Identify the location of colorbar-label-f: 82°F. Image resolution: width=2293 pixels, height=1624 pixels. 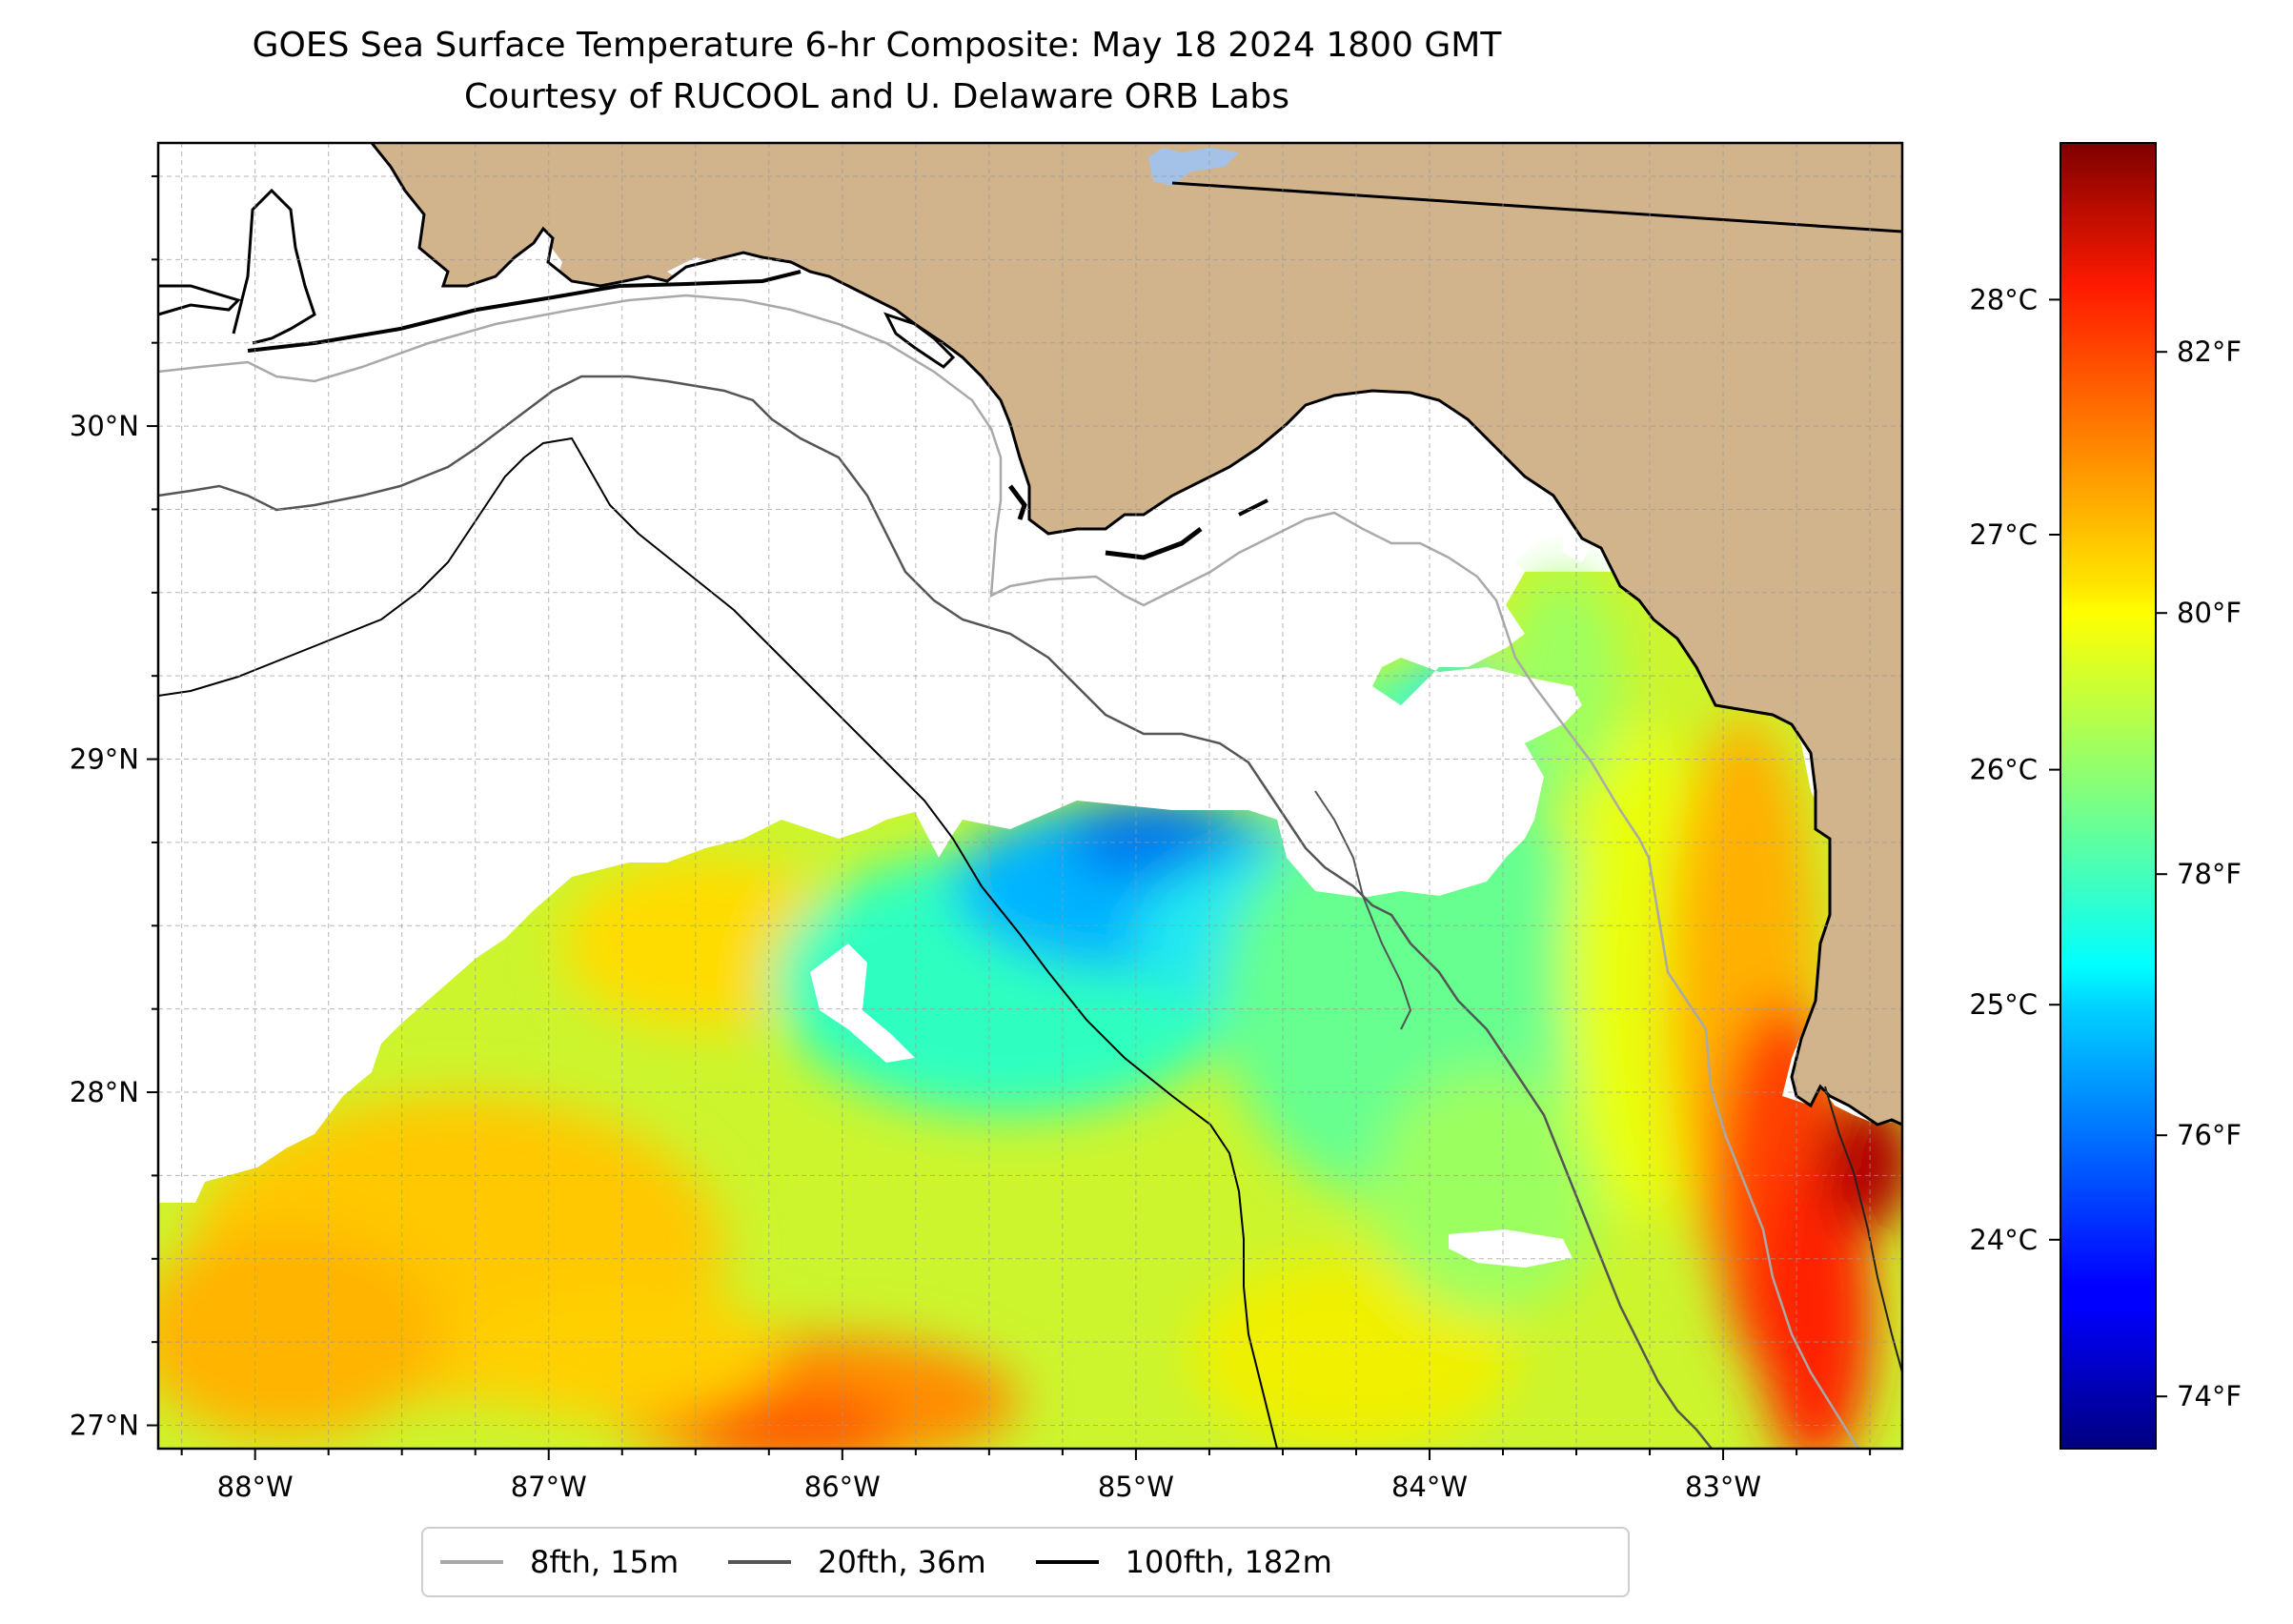
(2209, 351).